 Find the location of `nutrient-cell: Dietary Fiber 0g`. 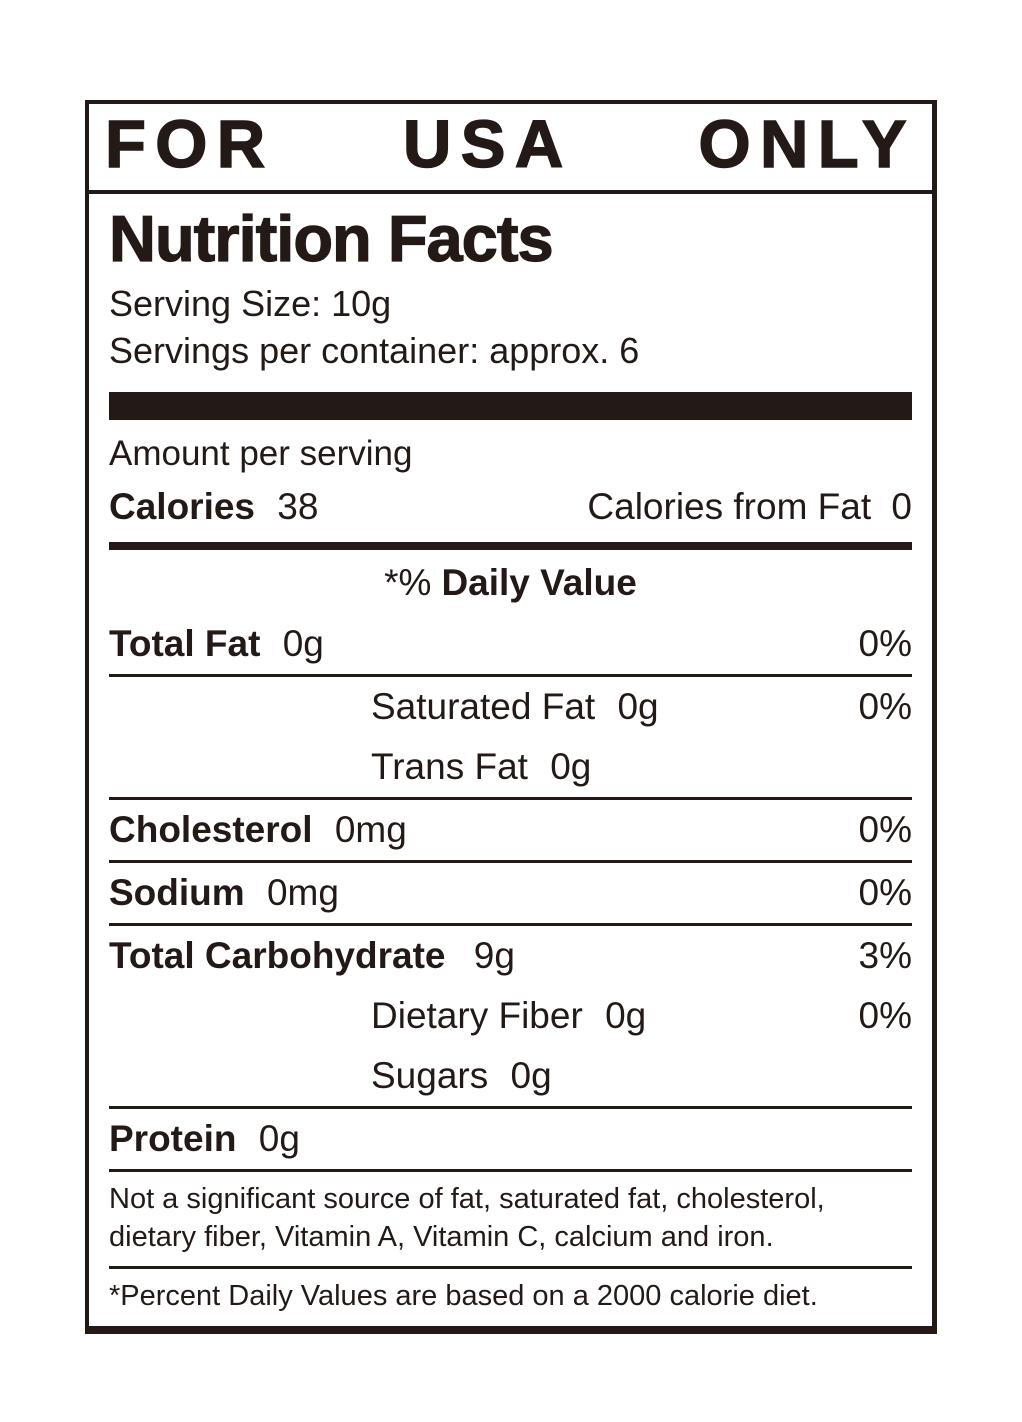

nutrient-cell: Dietary Fiber 0g is located at coordinates (508, 1016).